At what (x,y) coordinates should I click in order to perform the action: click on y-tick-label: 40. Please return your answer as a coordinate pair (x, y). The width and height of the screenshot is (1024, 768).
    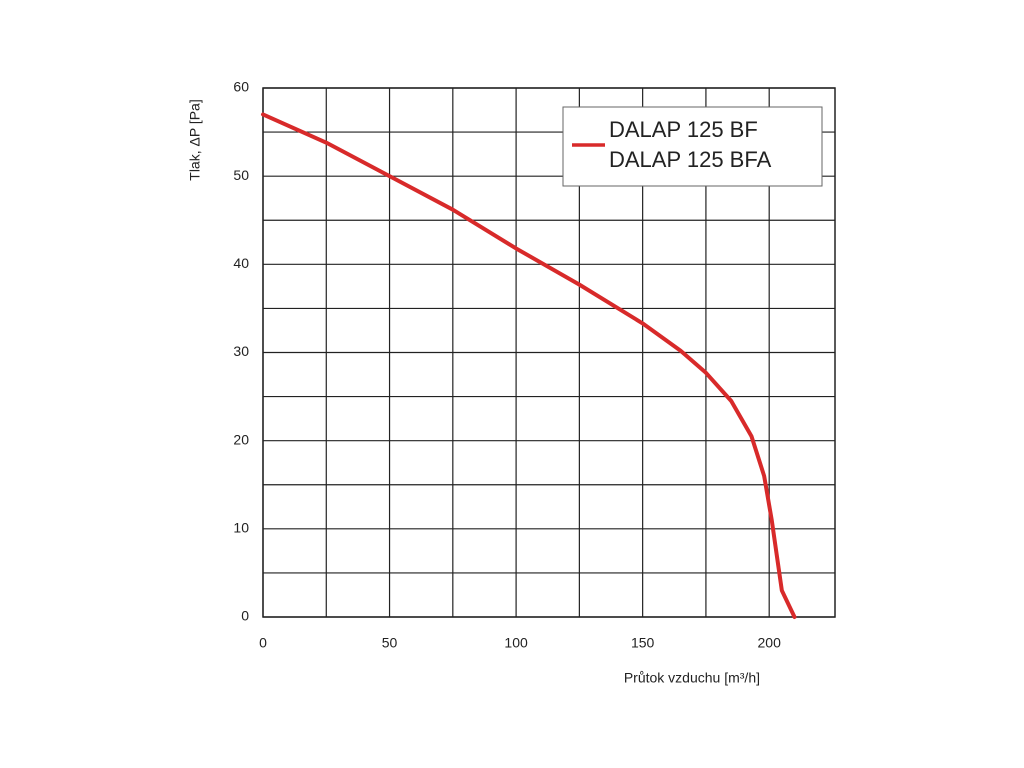
    Looking at the image, I should click on (241, 263).